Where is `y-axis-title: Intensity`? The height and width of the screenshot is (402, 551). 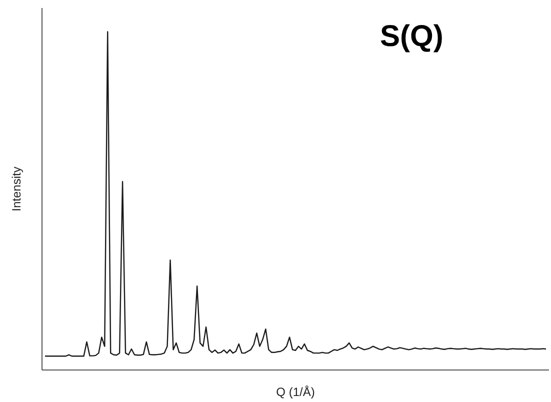 y-axis-title: Intensity is located at coordinates (16, 189).